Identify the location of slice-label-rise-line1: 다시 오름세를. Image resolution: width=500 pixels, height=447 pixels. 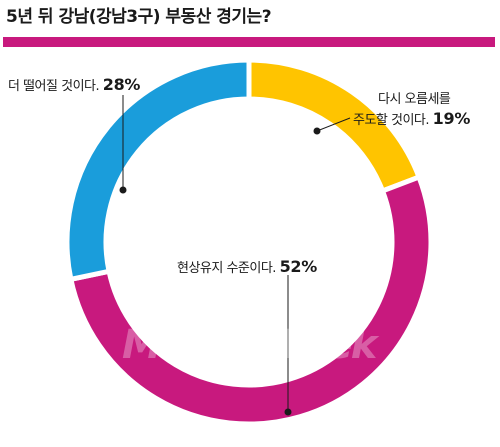
(414, 99).